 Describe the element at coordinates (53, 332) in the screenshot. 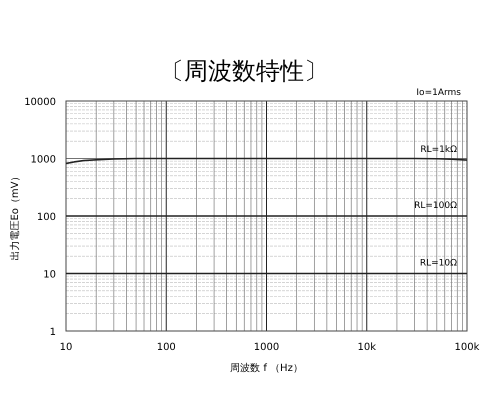

I see `y-tick-label: 1` at that location.